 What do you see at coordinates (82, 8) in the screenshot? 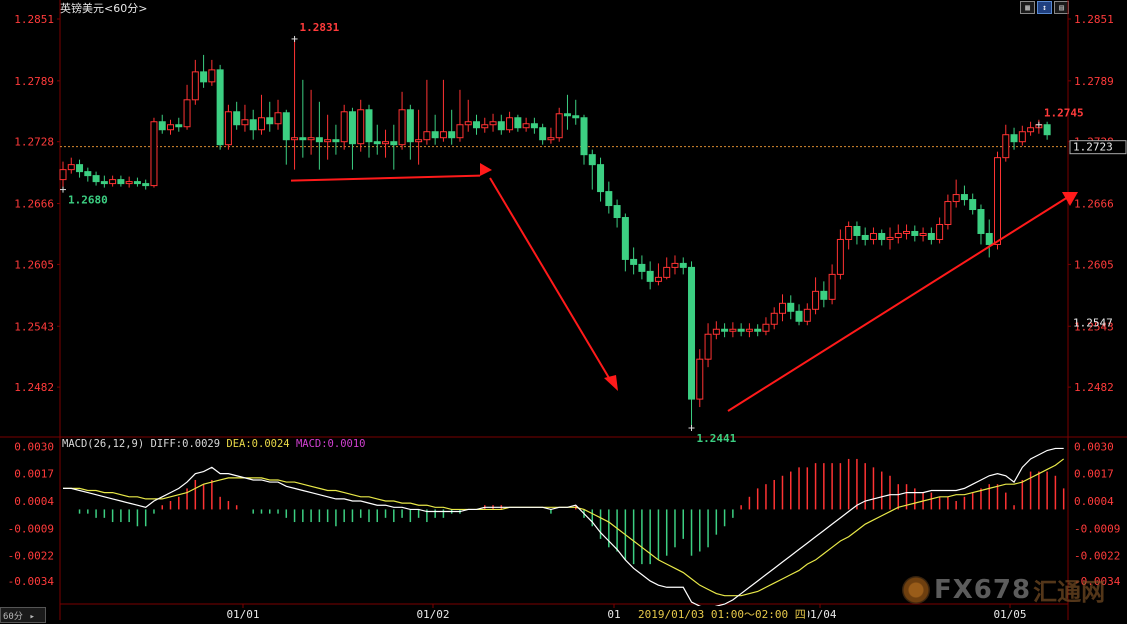
I see `symbol-title: 英镑美元` at bounding box center [82, 8].